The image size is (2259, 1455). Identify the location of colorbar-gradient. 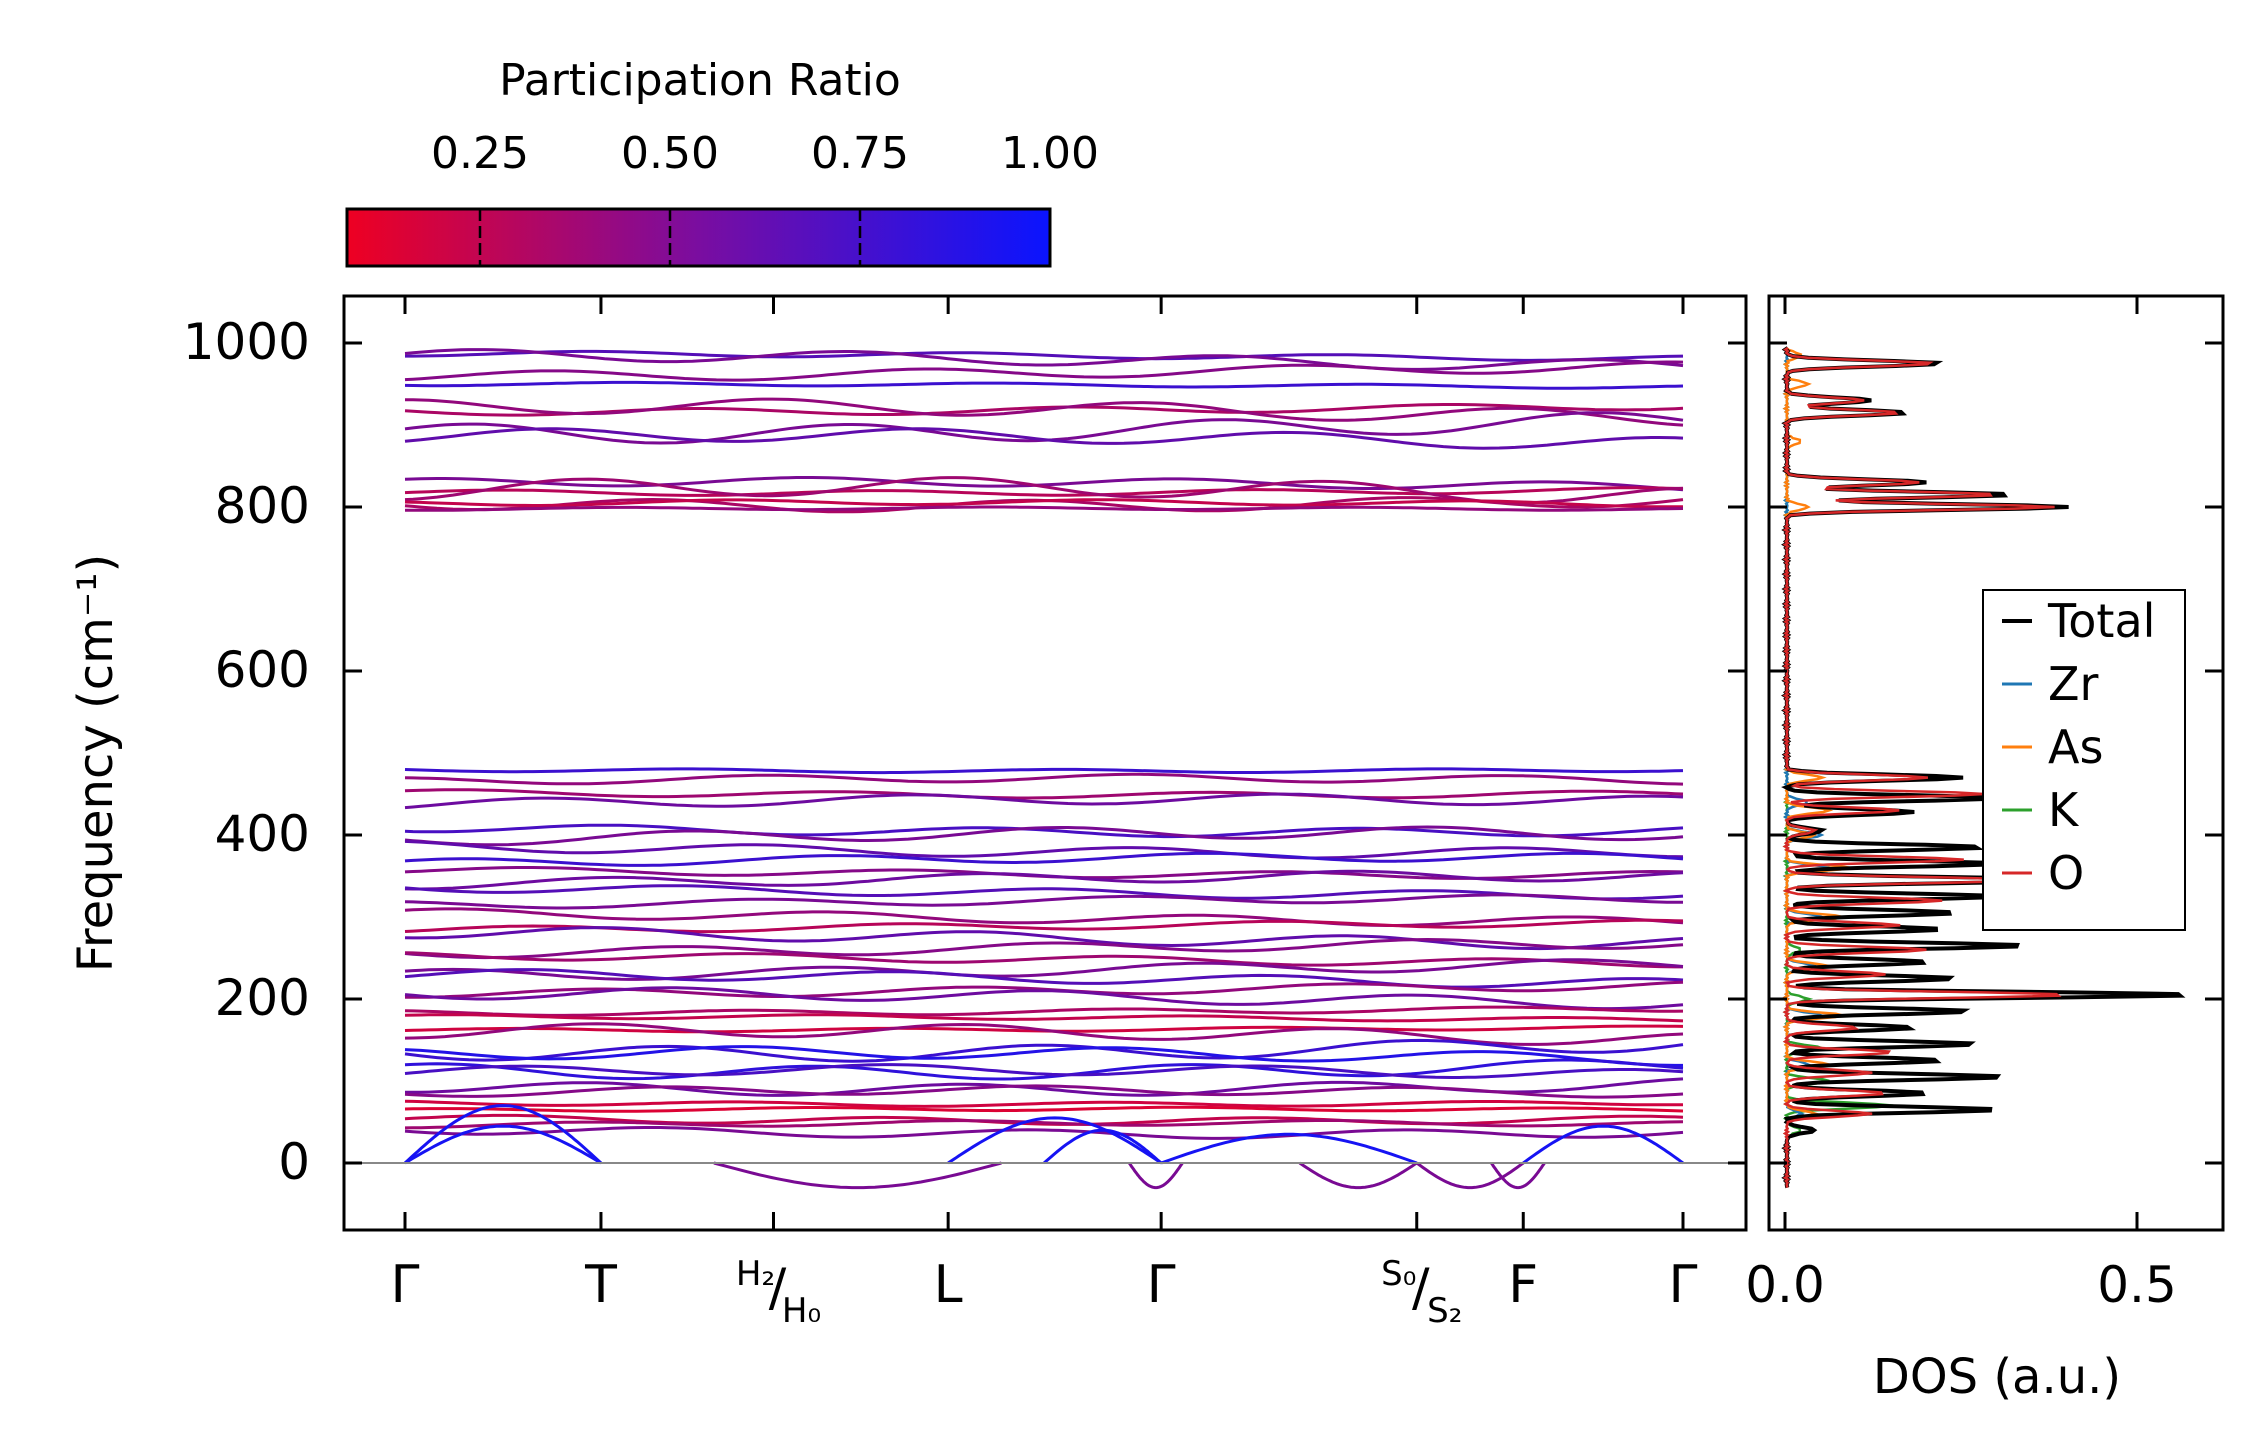
(698, 237).